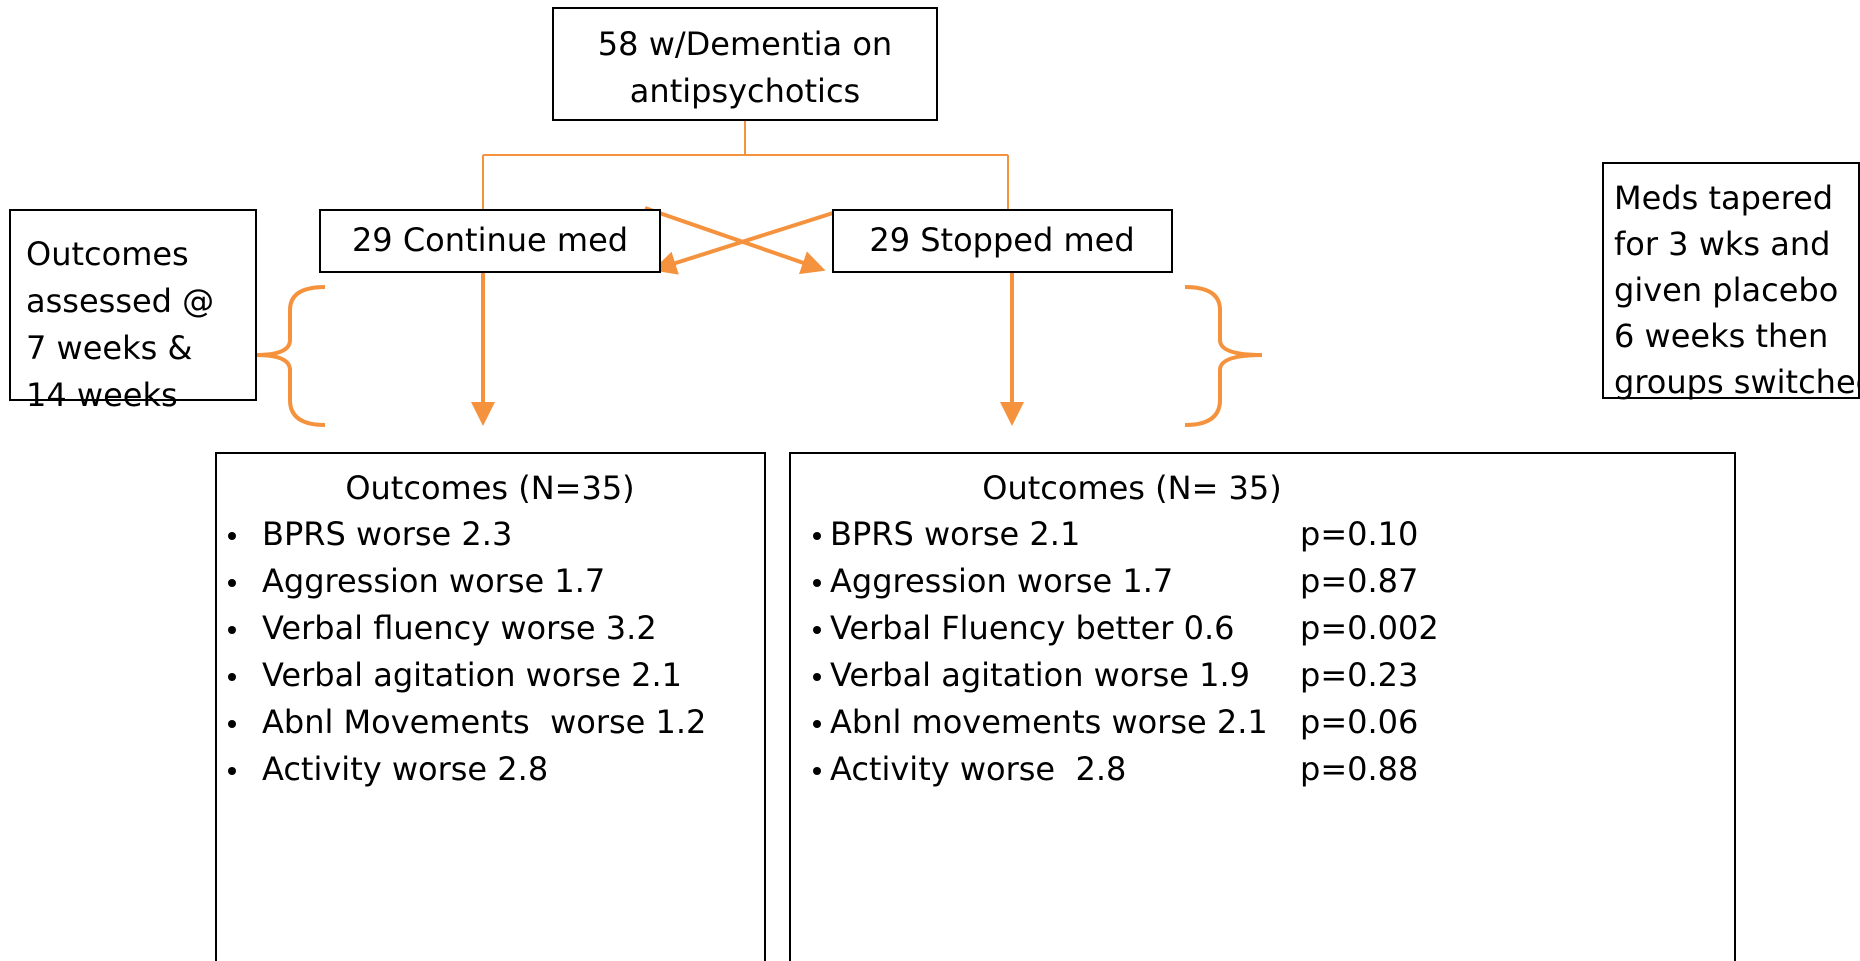  What do you see at coordinates (472, 675) in the screenshot?
I see `outcome-item: Verbal agitation worse 2.1` at bounding box center [472, 675].